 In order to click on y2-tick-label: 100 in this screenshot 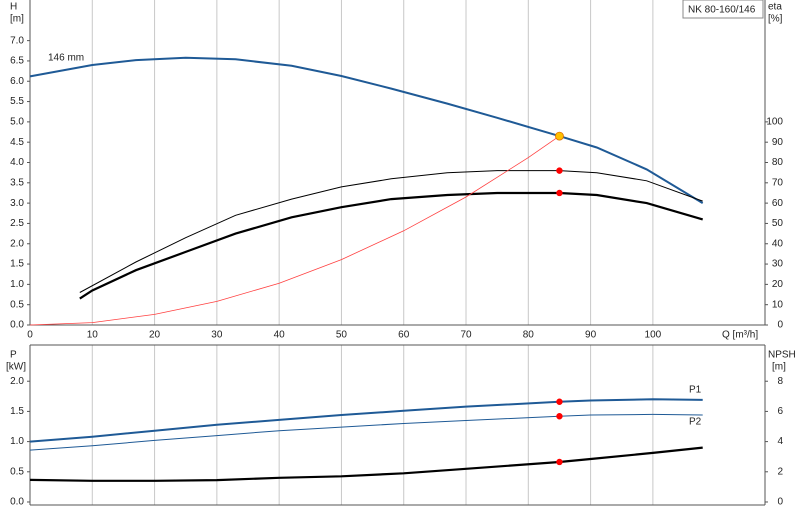, I will do `click(774, 122)`.